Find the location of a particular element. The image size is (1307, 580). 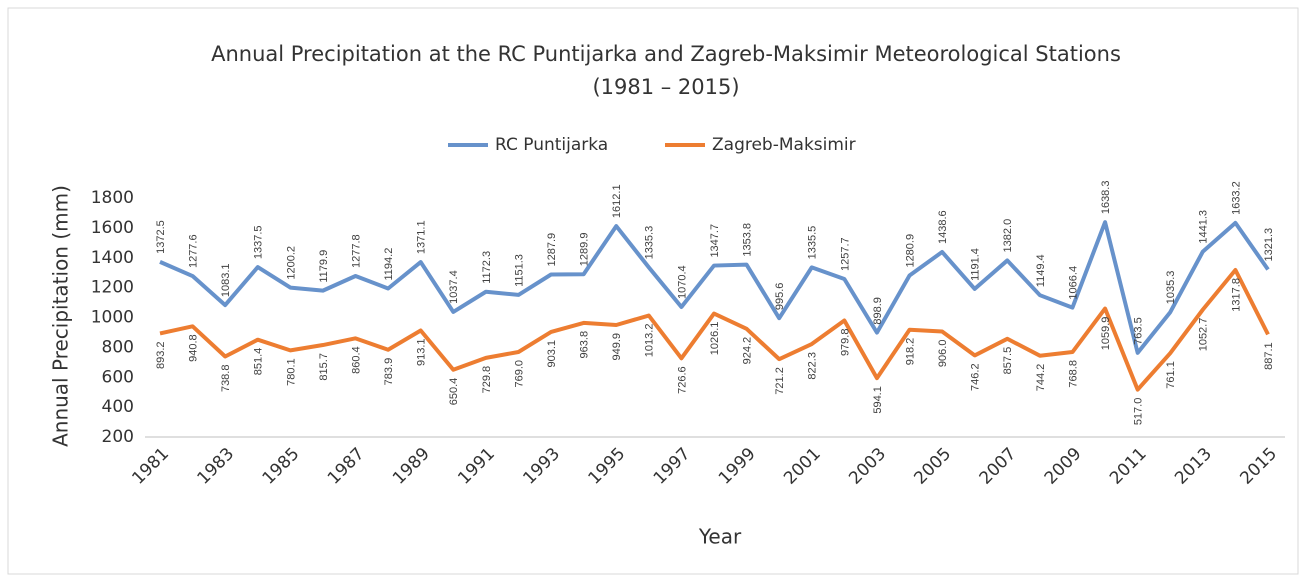

data-label: 1257.7 is located at coordinates (845, 254).